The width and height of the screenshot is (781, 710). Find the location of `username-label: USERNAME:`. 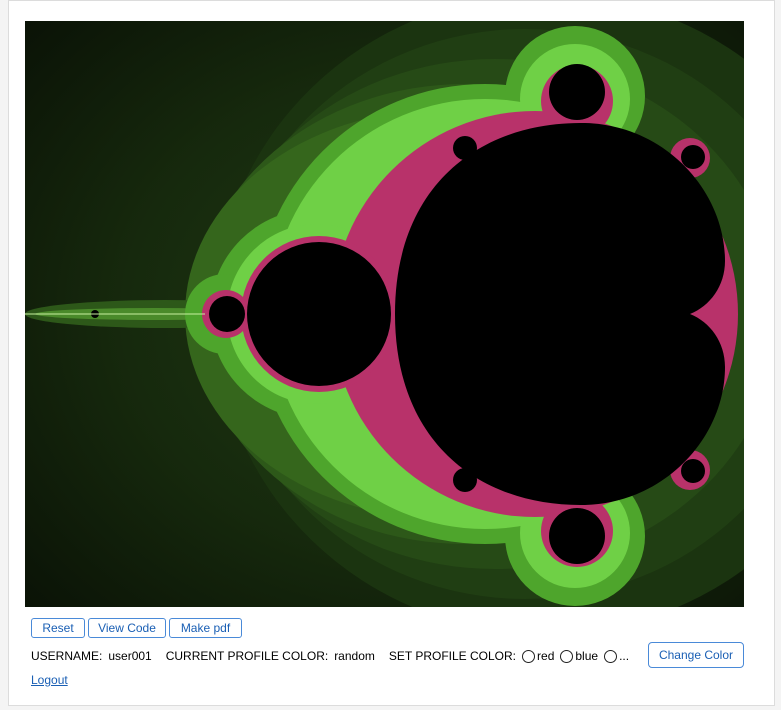

username-label: USERNAME: is located at coordinates (67, 656).